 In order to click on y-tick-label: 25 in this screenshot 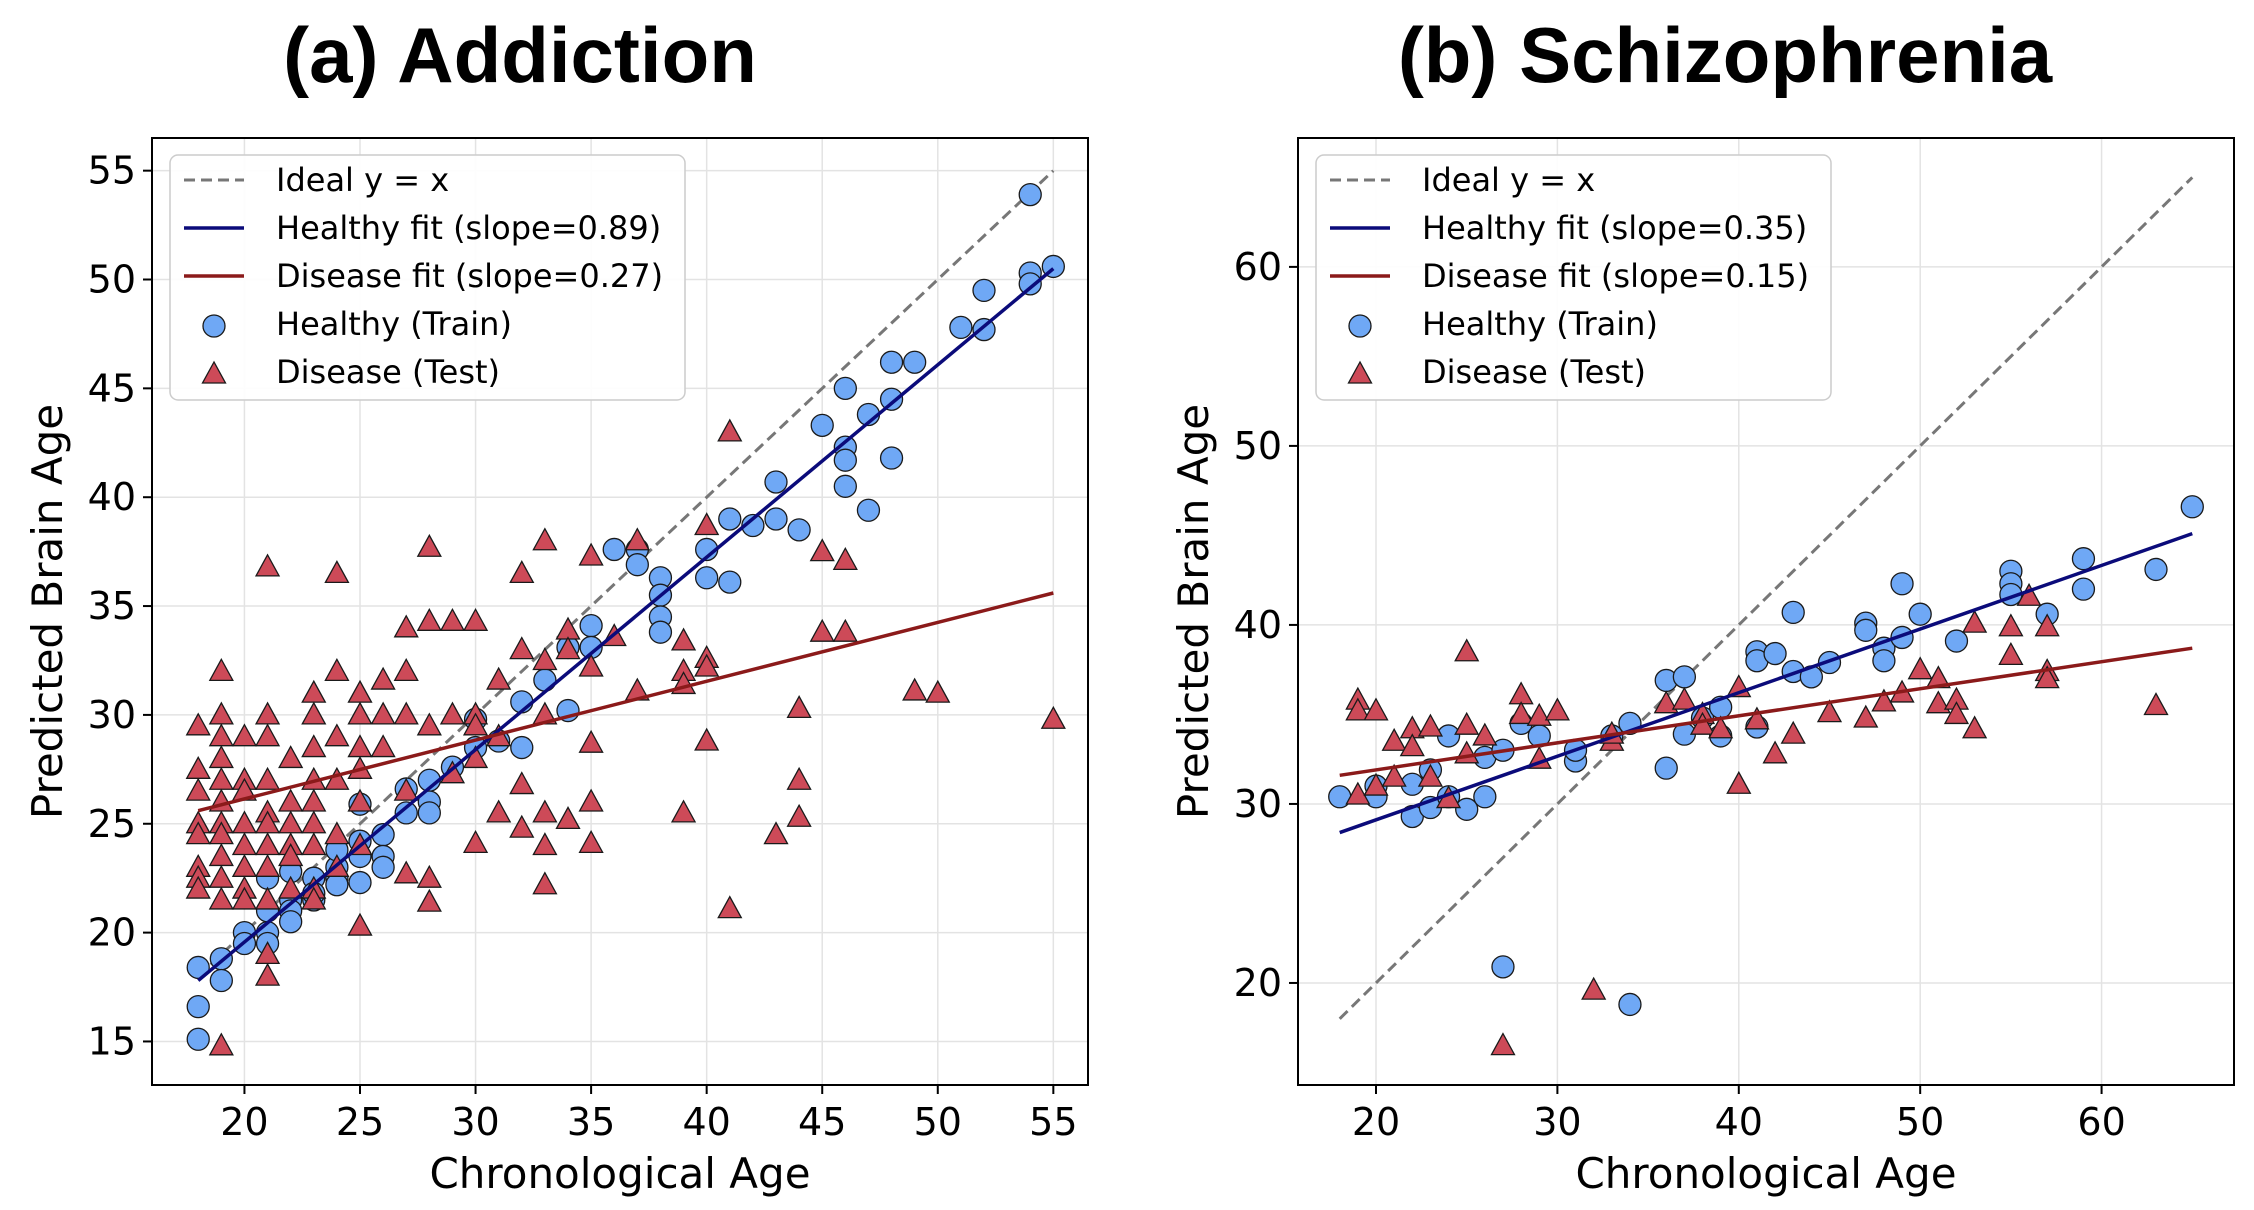, I will do `click(112, 824)`.